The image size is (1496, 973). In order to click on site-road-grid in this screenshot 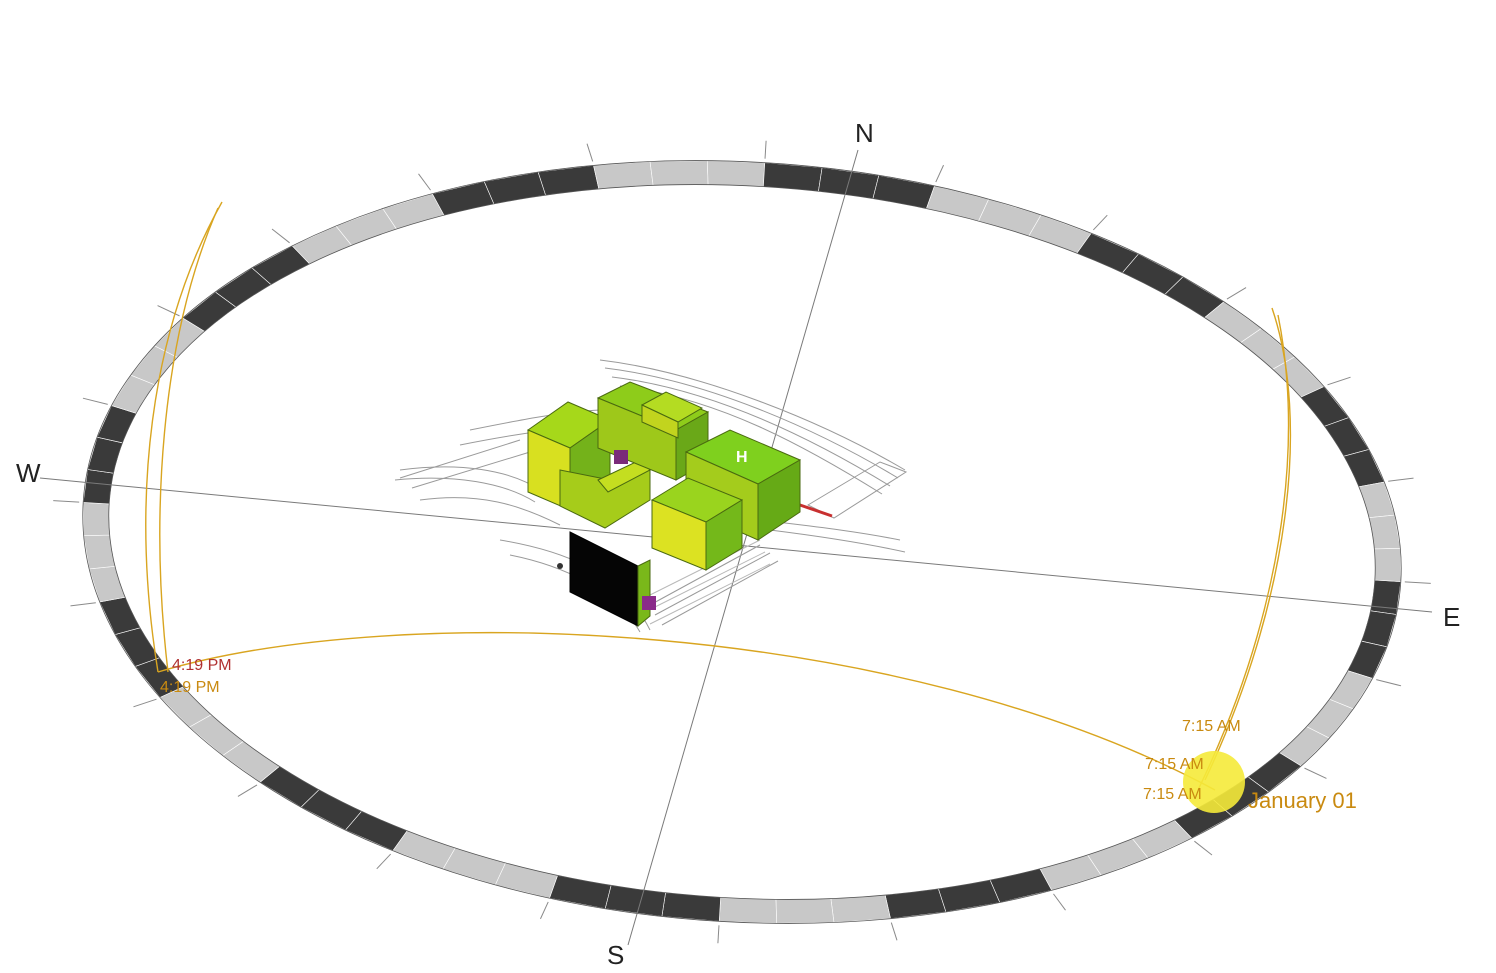, I will do `click(705, 582)`.